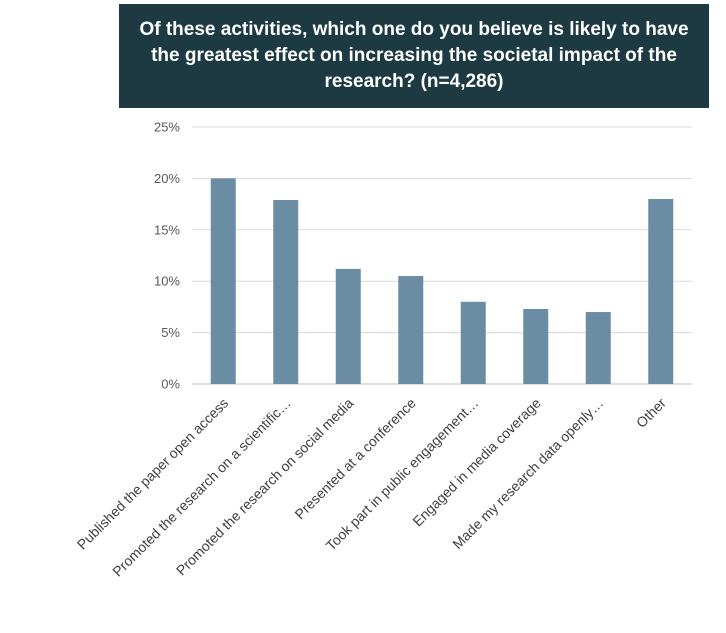 Image resolution: width=726 pixels, height=633 pixels. What do you see at coordinates (170, 384) in the screenshot?
I see `y-tick-label: 0%` at bounding box center [170, 384].